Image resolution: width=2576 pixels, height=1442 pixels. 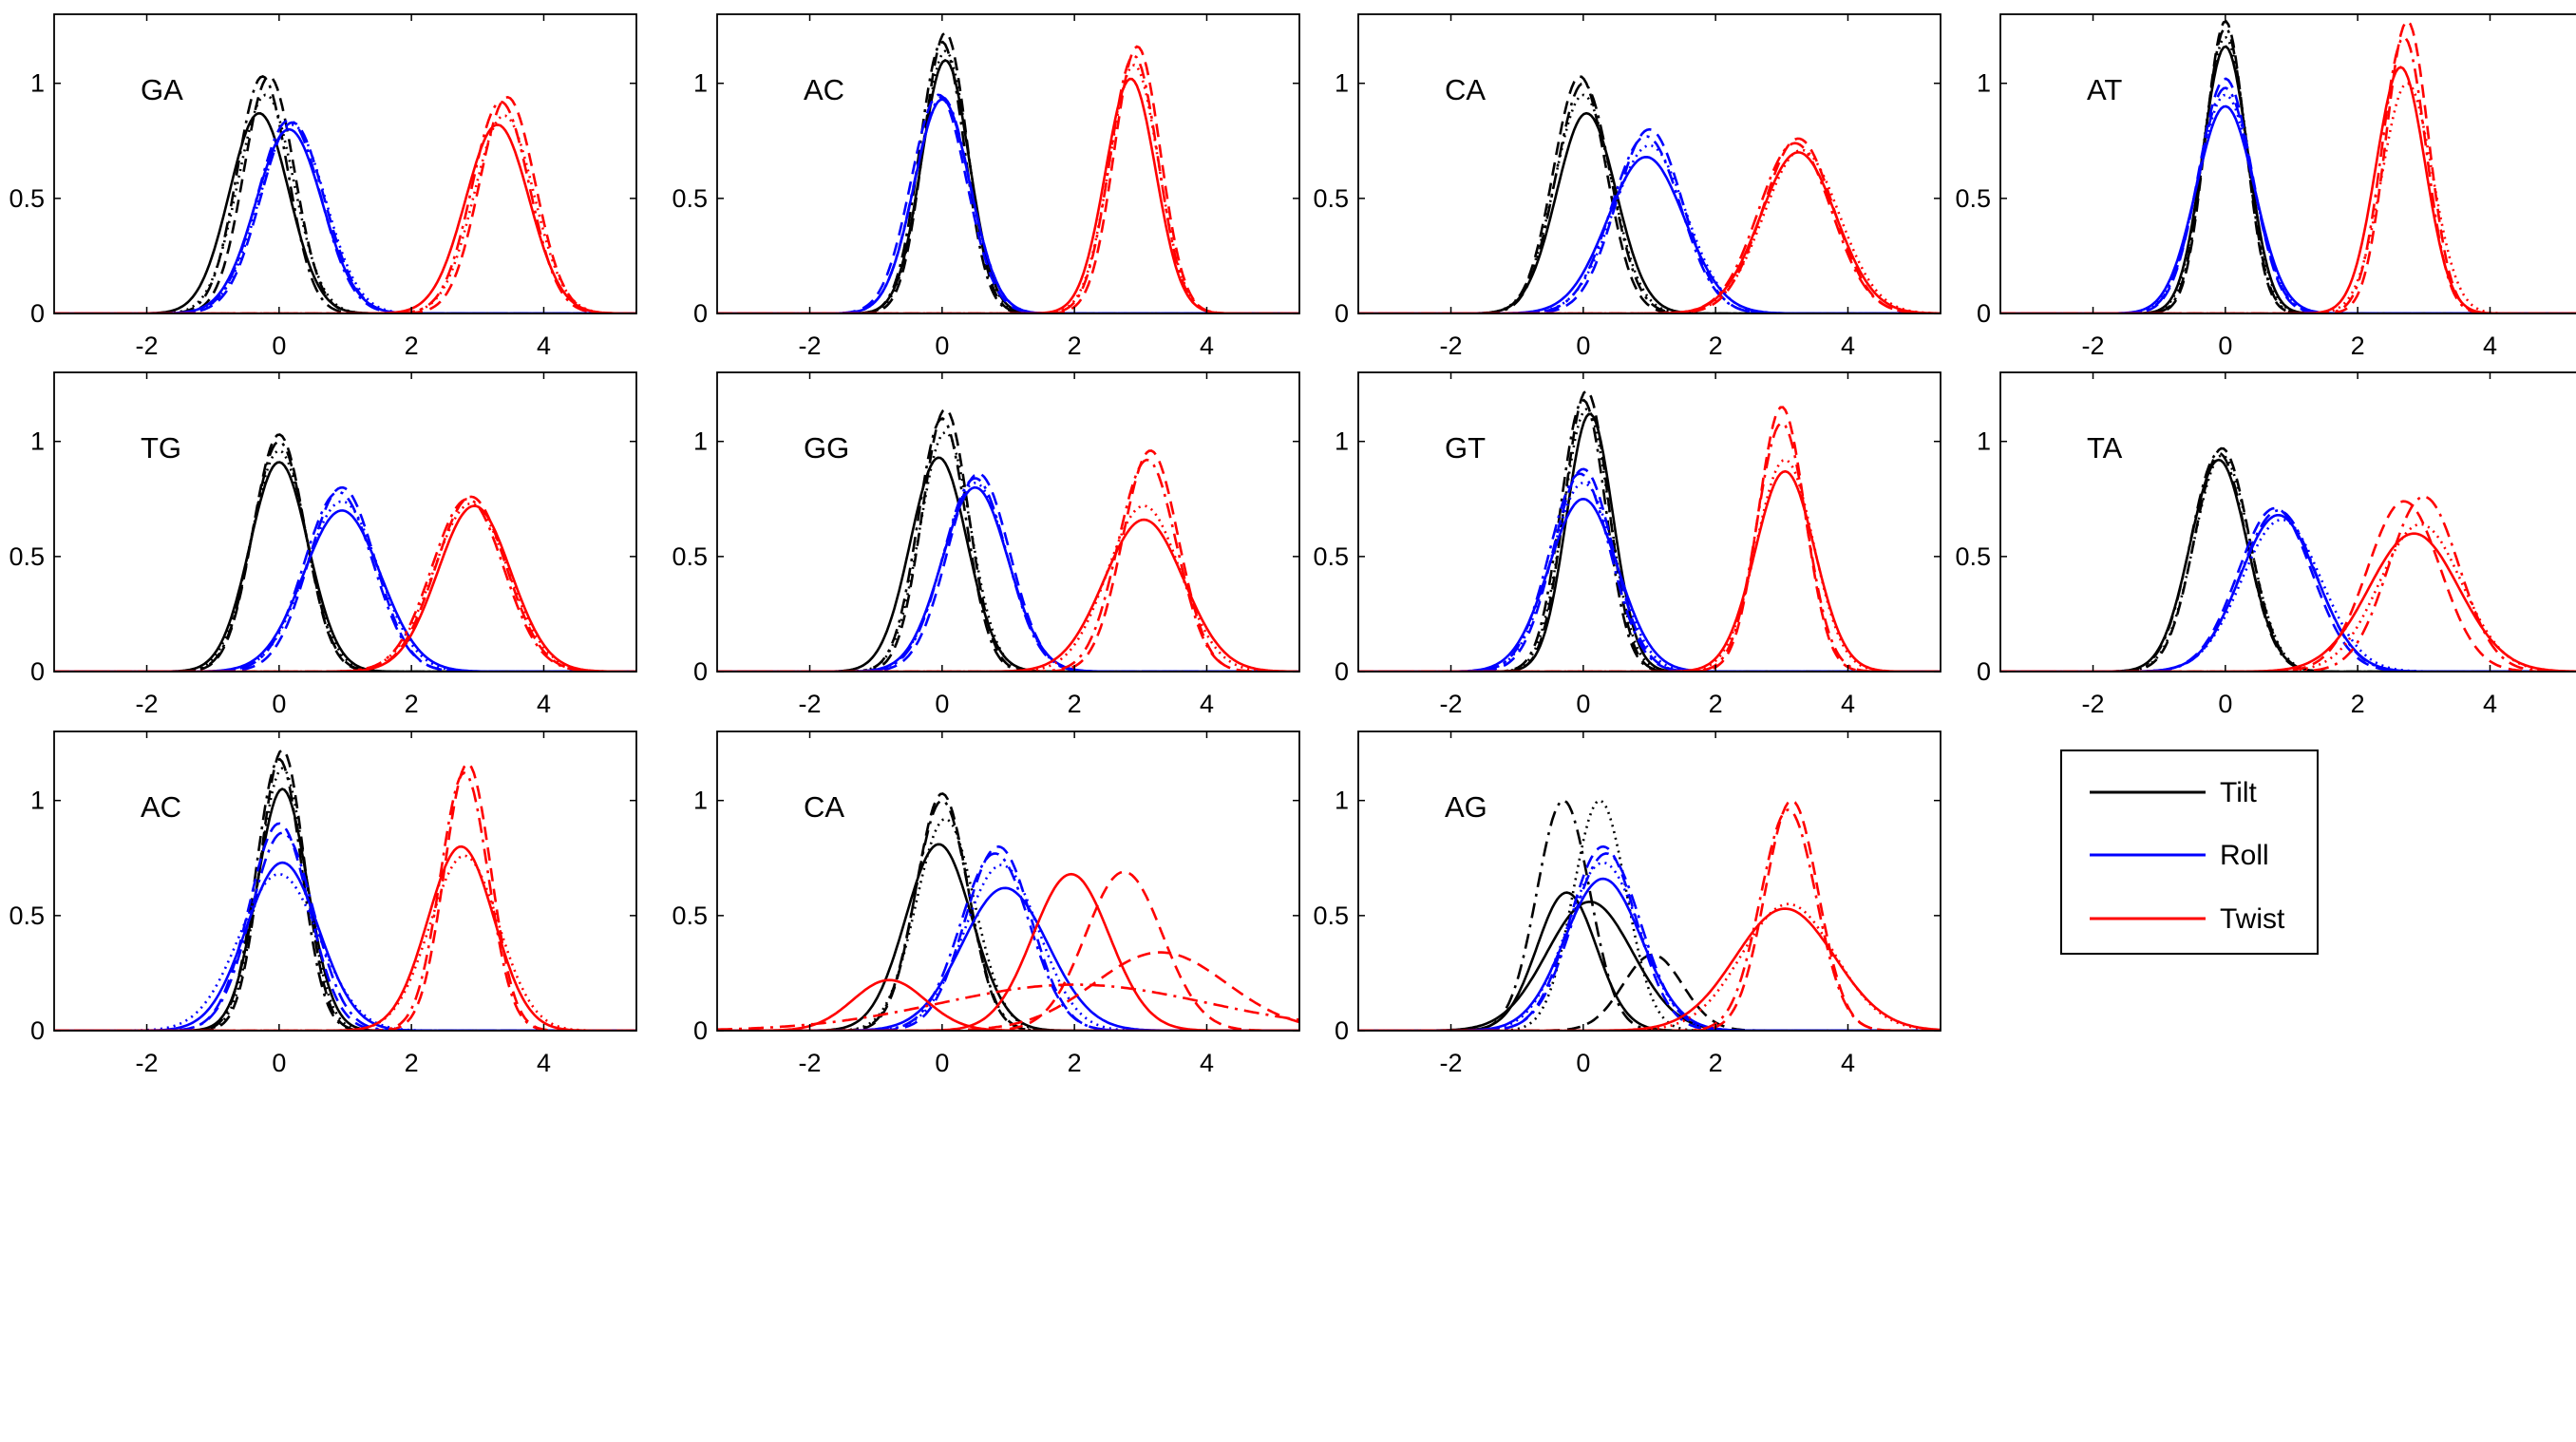 What do you see at coordinates (2105, 448) in the screenshot?
I see `panel-label: TA` at bounding box center [2105, 448].